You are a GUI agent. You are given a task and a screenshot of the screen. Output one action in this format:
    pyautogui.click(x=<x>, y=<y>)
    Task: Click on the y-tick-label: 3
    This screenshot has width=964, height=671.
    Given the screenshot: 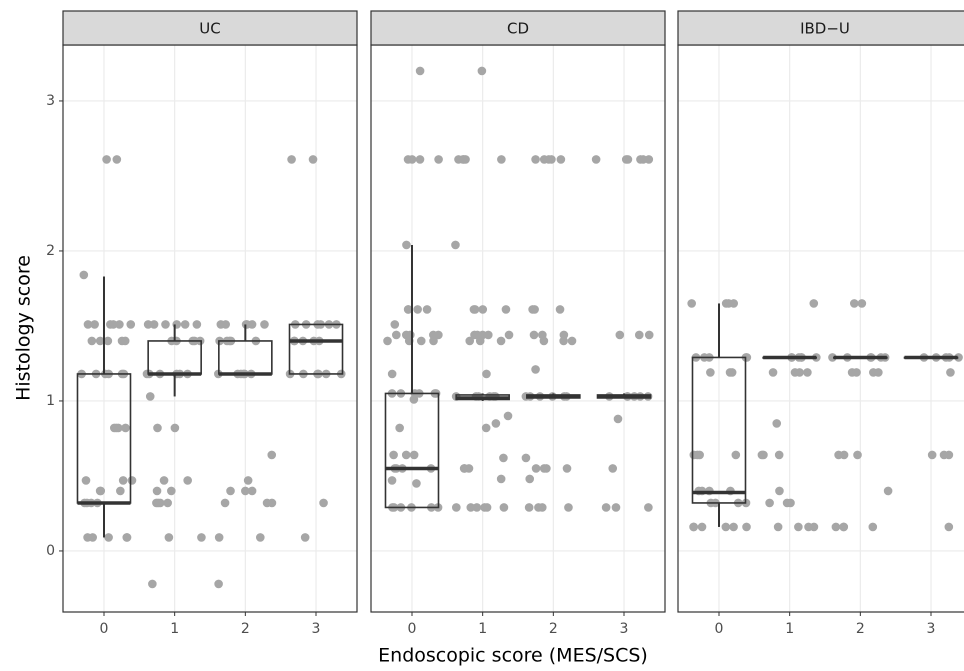 What is the action you would take?
    pyautogui.click(x=50, y=101)
    